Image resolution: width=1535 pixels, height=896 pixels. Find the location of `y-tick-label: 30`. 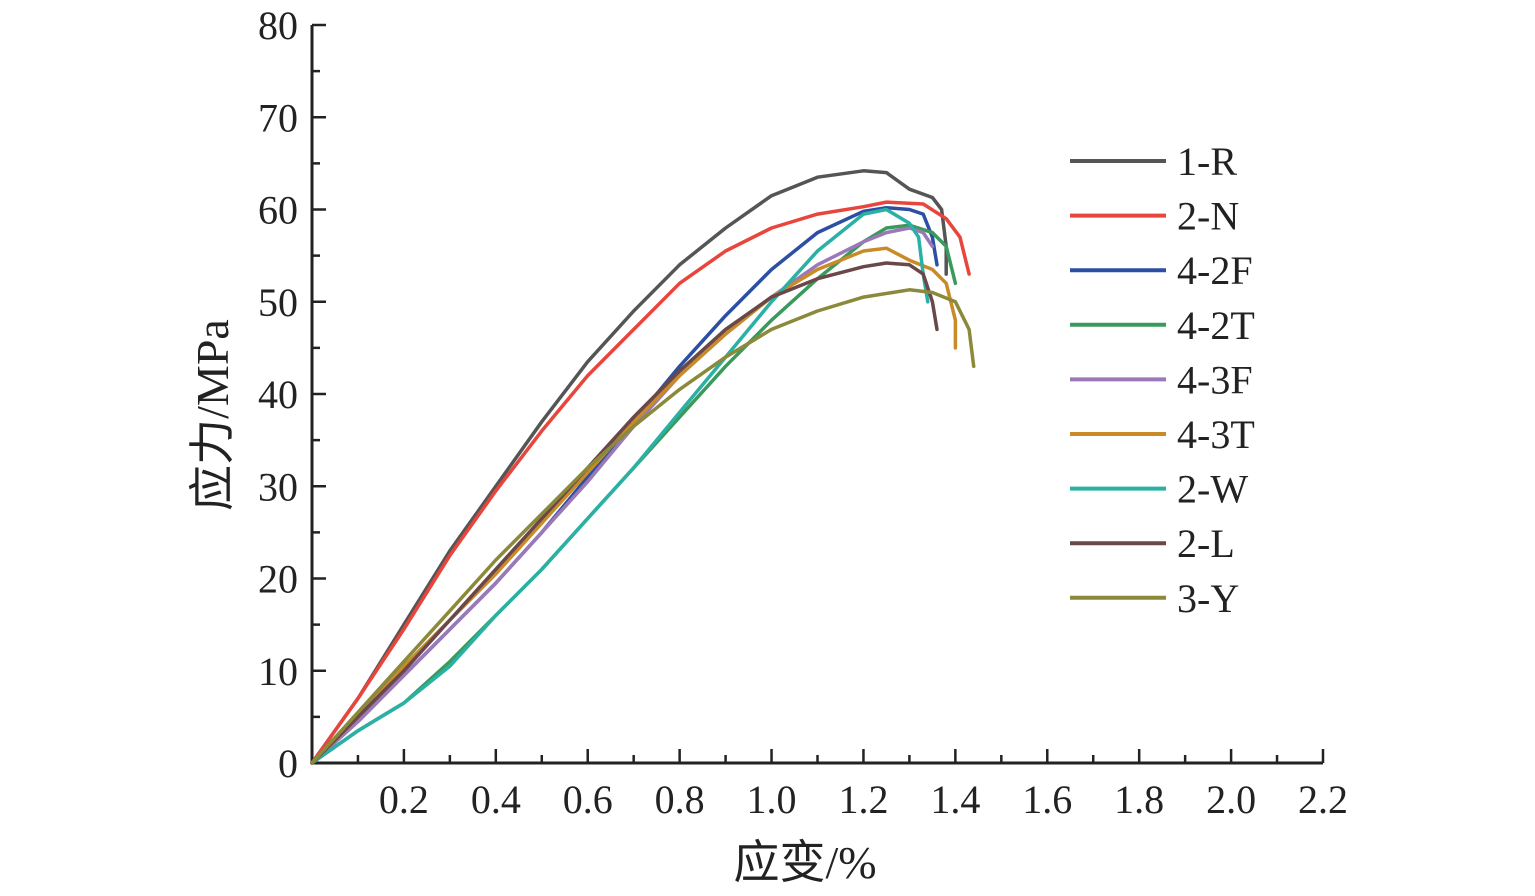

y-tick-label: 30 is located at coordinates (278, 486).